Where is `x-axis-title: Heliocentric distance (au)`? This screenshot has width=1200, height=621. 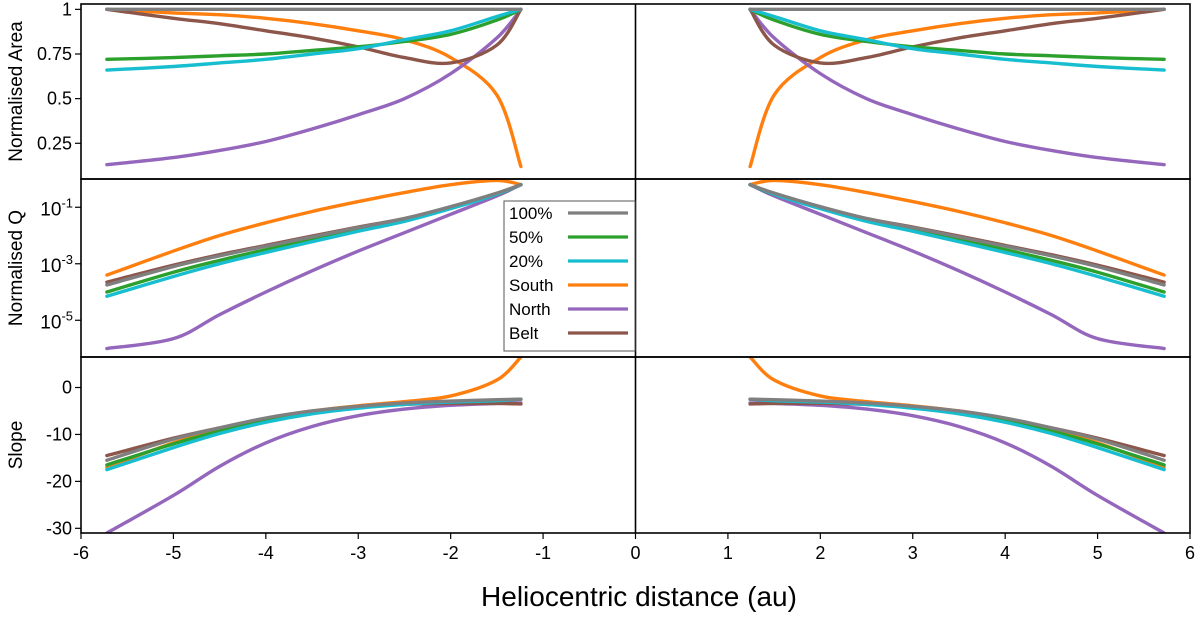 x-axis-title: Heliocentric distance (au) is located at coordinates (639, 596).